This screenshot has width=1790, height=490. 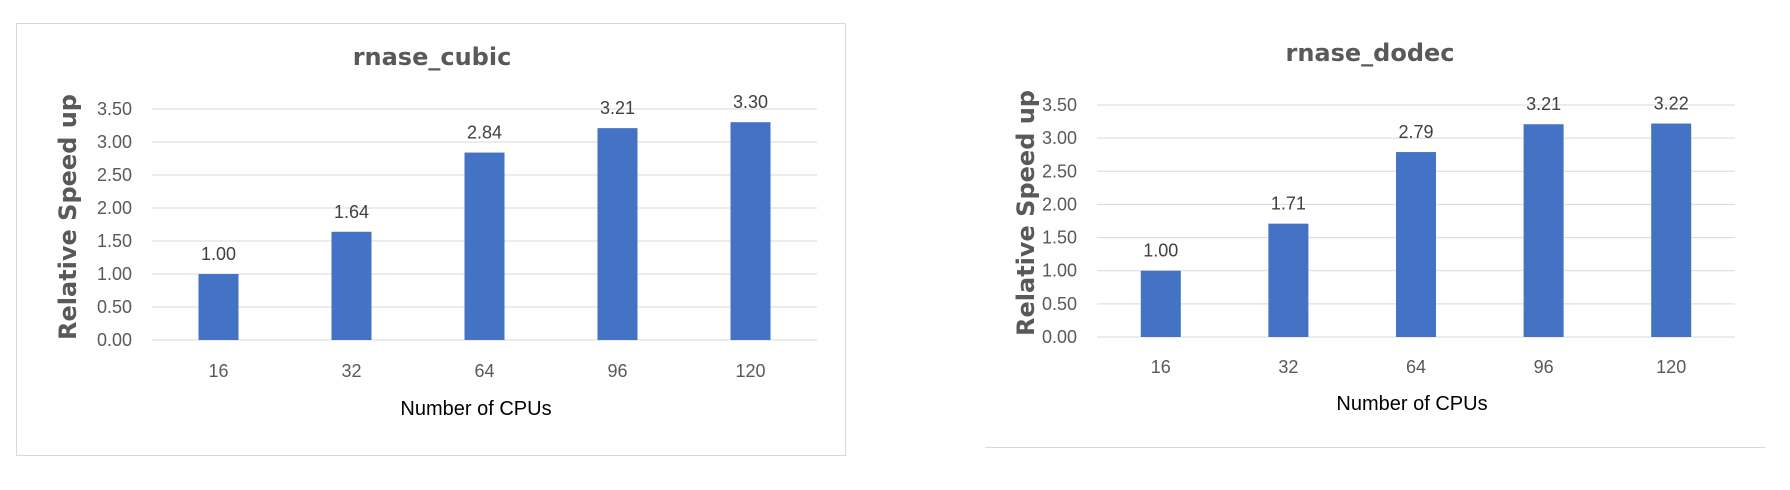 I want to click on data-label: 3.22, so click(x=1671, y=104).